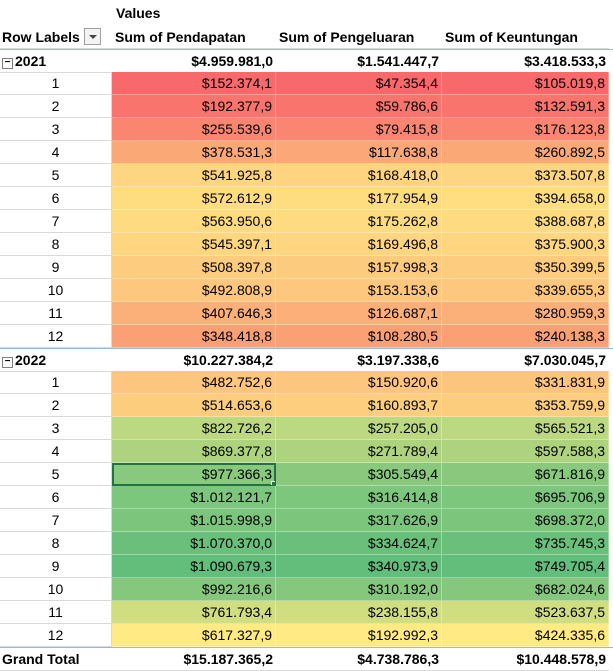  What do you see at coordinates (194, 175) in the screenshot?
I see `value-cell: $541.925,8` at bounding box center [194, 175].